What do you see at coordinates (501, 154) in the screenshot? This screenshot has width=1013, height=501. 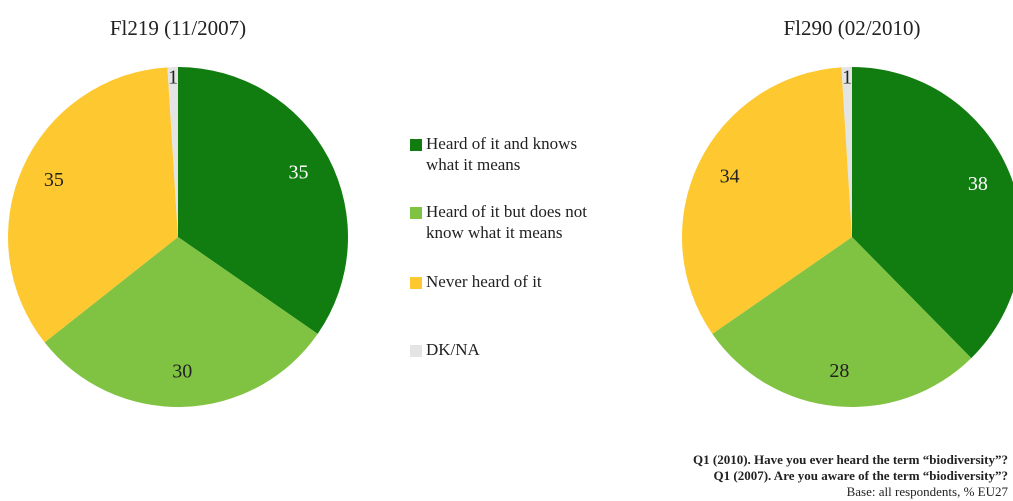 I see `legend-label: Heard of it and knows what it means` at bounding box center [501, 154].